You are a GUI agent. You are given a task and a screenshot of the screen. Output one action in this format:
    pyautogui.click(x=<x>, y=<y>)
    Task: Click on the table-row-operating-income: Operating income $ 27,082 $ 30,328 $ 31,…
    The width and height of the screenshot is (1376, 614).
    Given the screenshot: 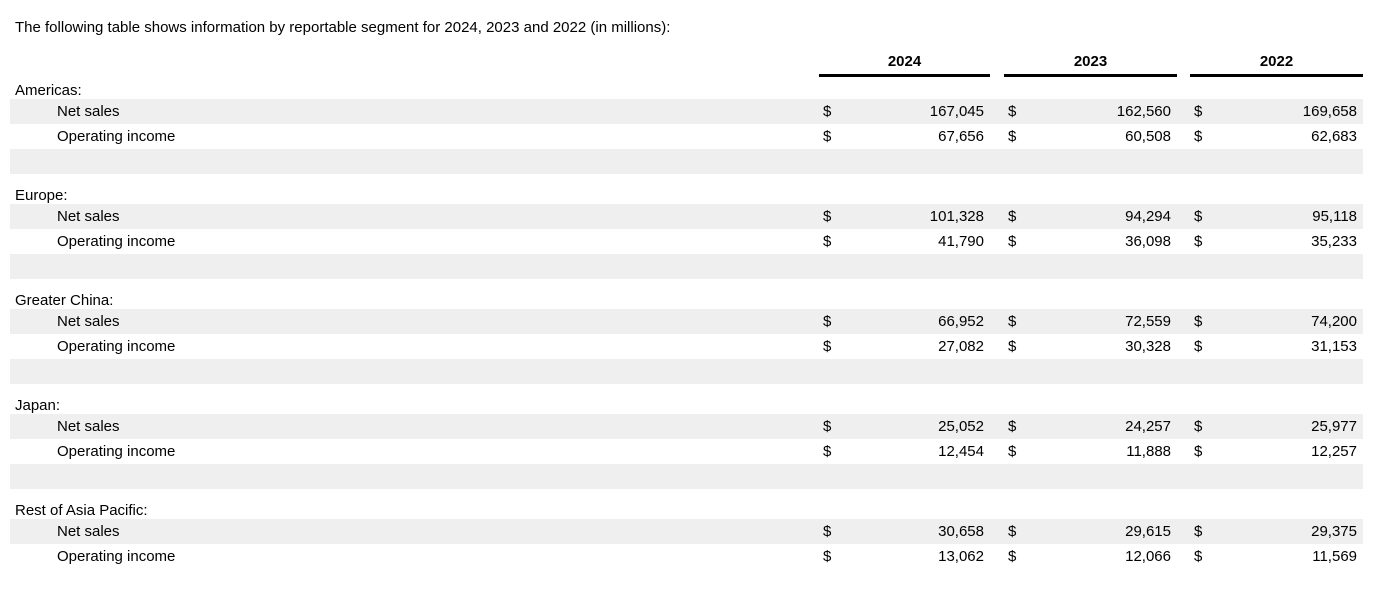 What is the action you would take?
    pyautogui.click(x=686, y=346)
    